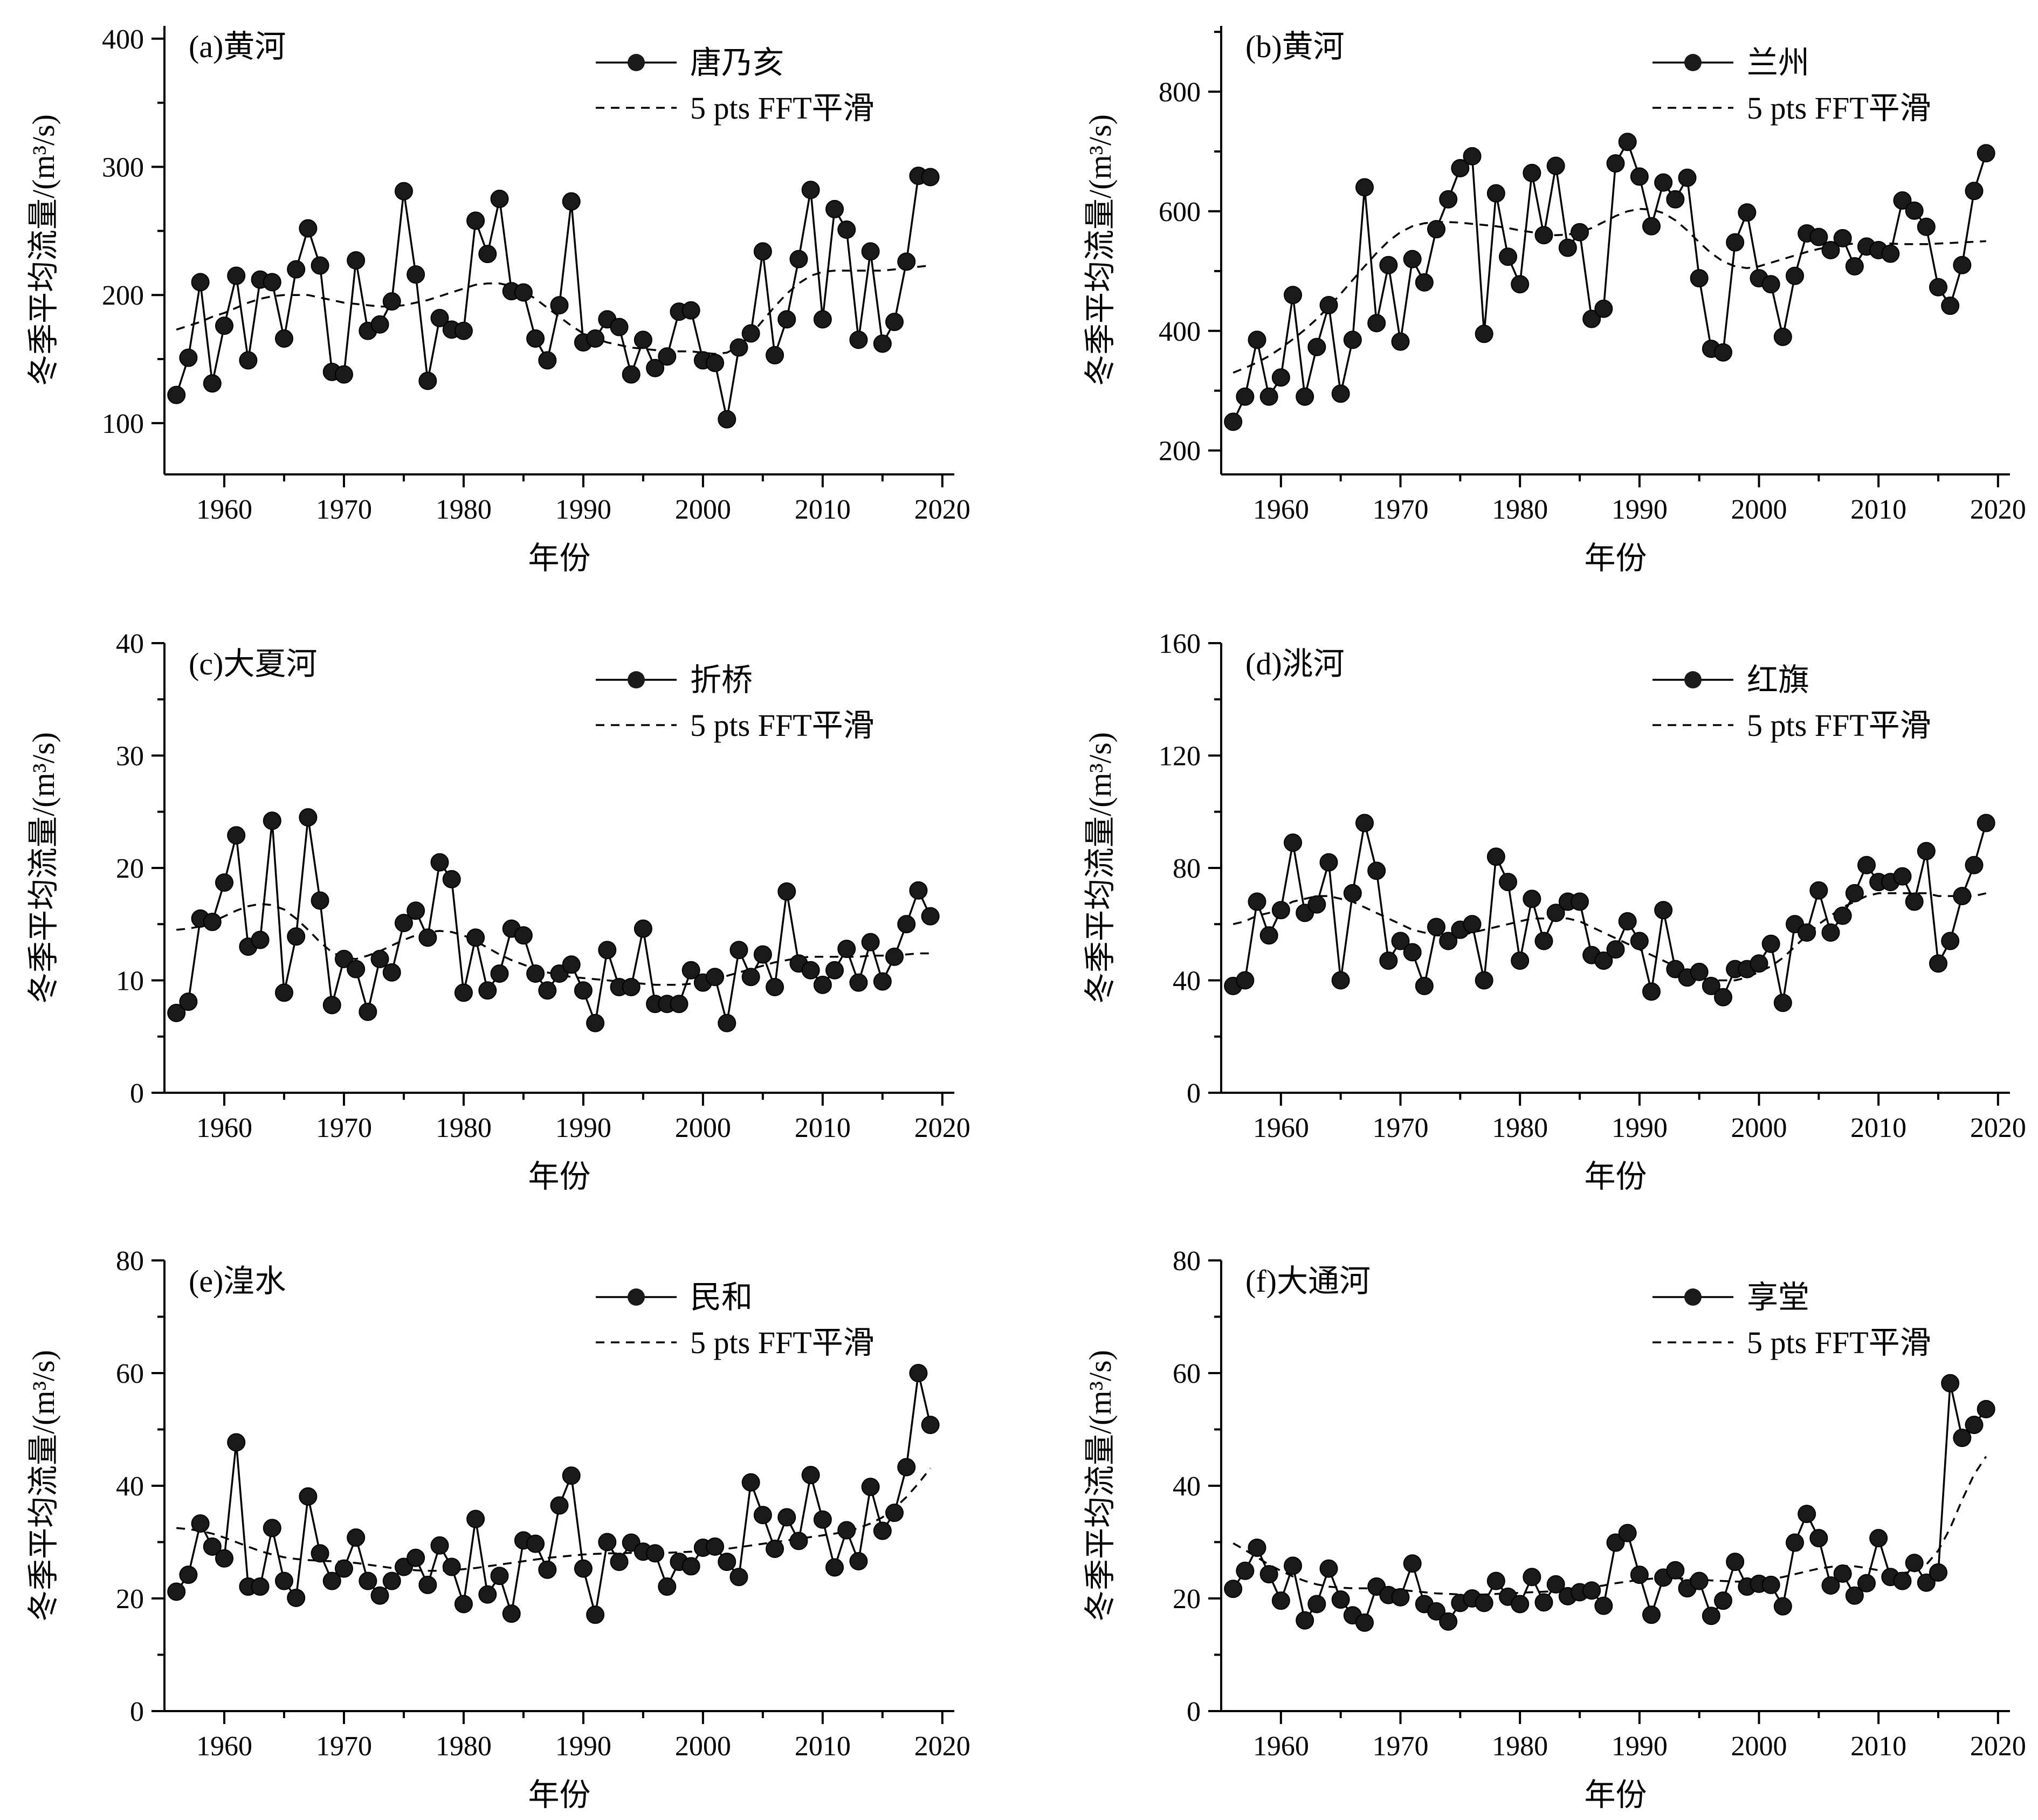 This screenshot has height=1820, width=2038. I want to click on x-tick-label: 1970, so click(344, 1128).